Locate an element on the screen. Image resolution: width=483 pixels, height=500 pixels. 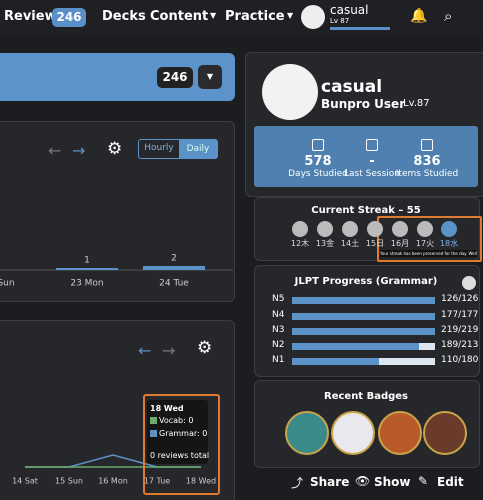
jlpt-title: JLPT Progress (Grammar) is located at coordinates (366, 281).